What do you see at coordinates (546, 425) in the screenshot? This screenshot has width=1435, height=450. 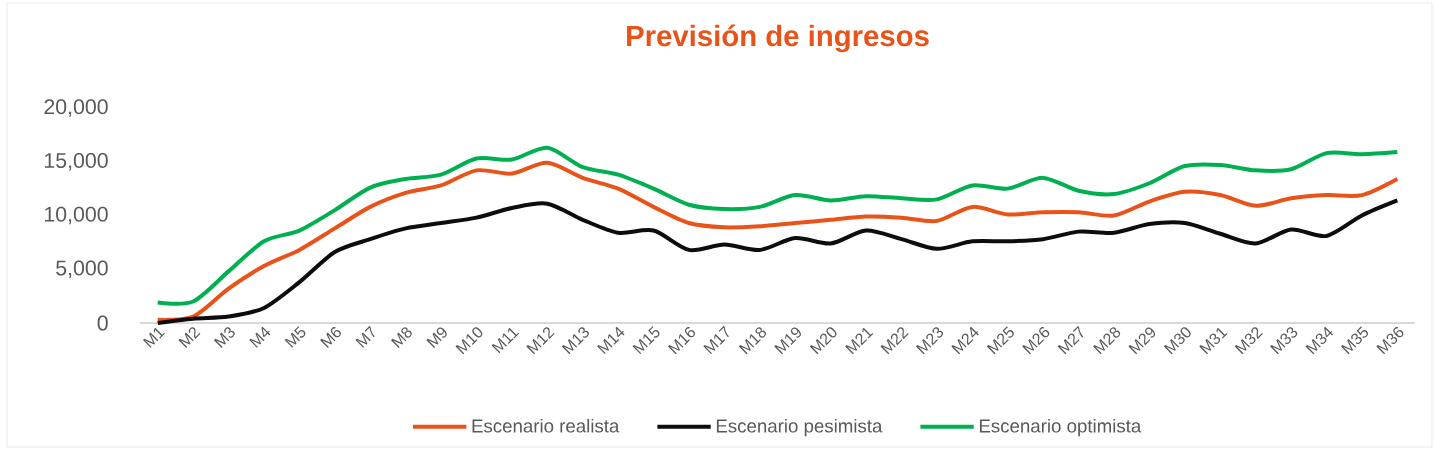 I see `legend-label: Escenario realista` at bounding box center [546, 425].